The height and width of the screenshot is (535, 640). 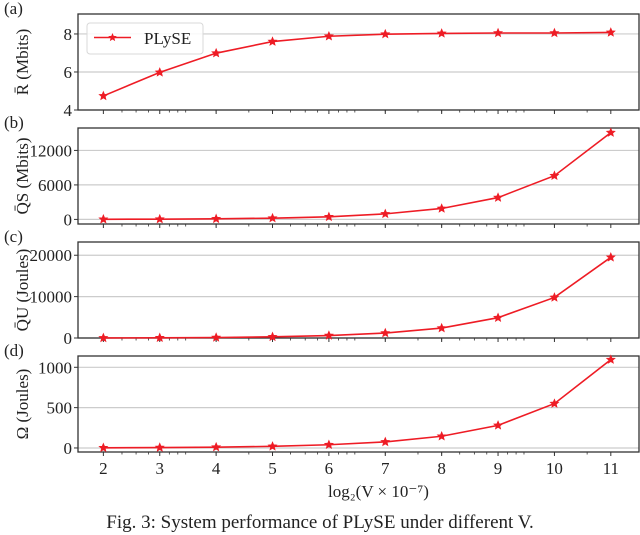 I want to click on panel-label: (c), so click(x=13, y=236).